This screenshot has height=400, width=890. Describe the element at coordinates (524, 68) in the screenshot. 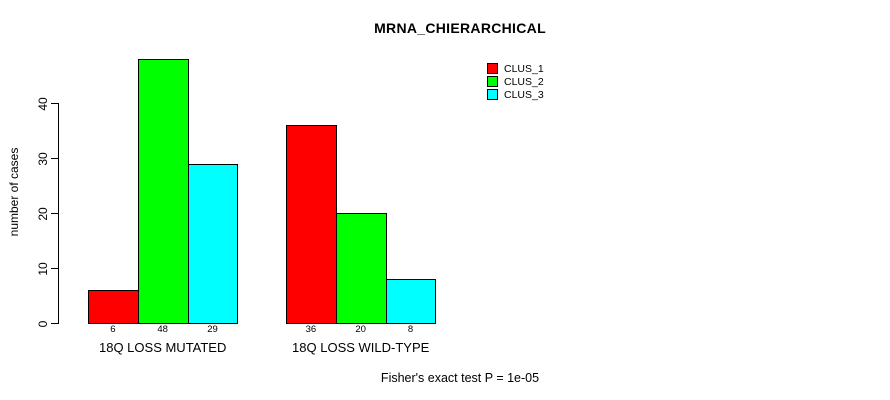

I see `legend-label: CLUS_1` at that location.